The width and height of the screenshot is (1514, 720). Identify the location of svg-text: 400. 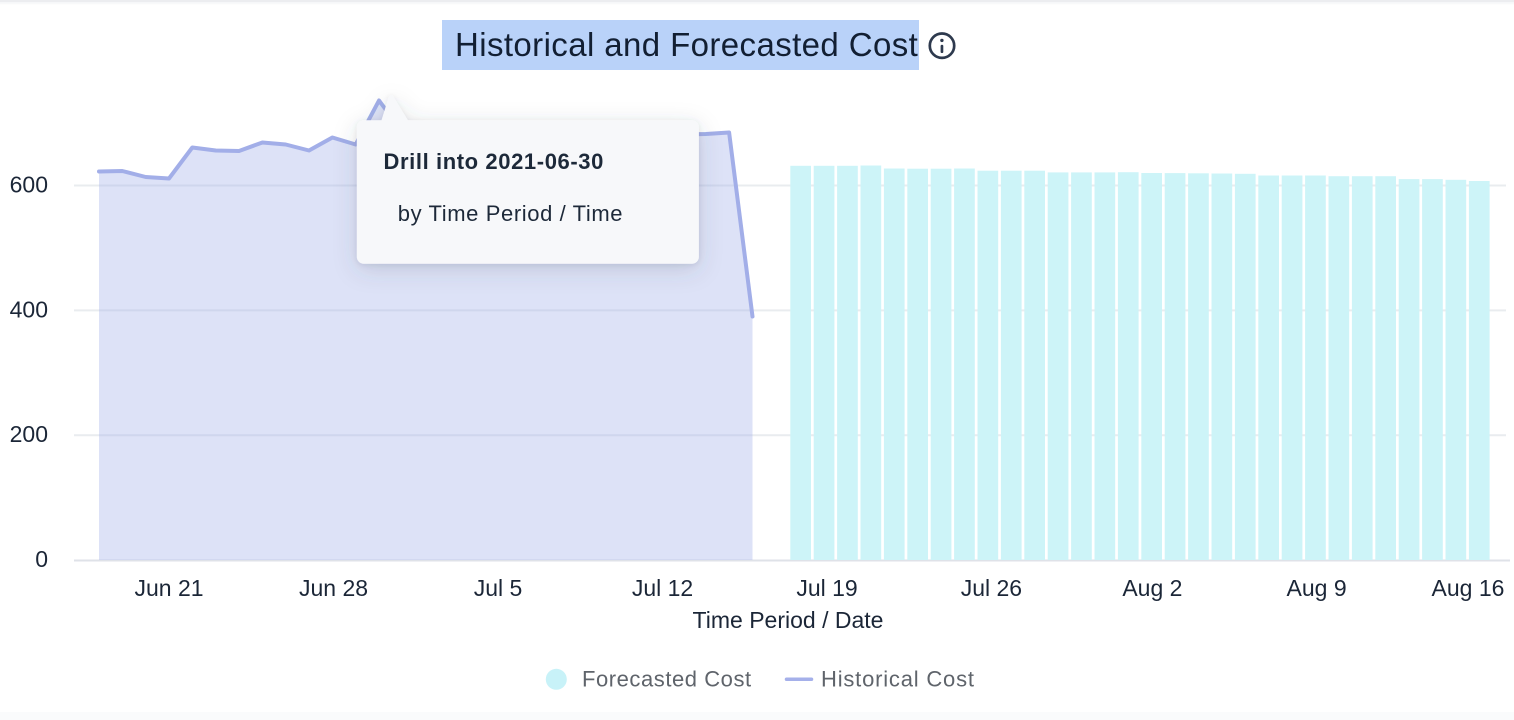
(29, 309).